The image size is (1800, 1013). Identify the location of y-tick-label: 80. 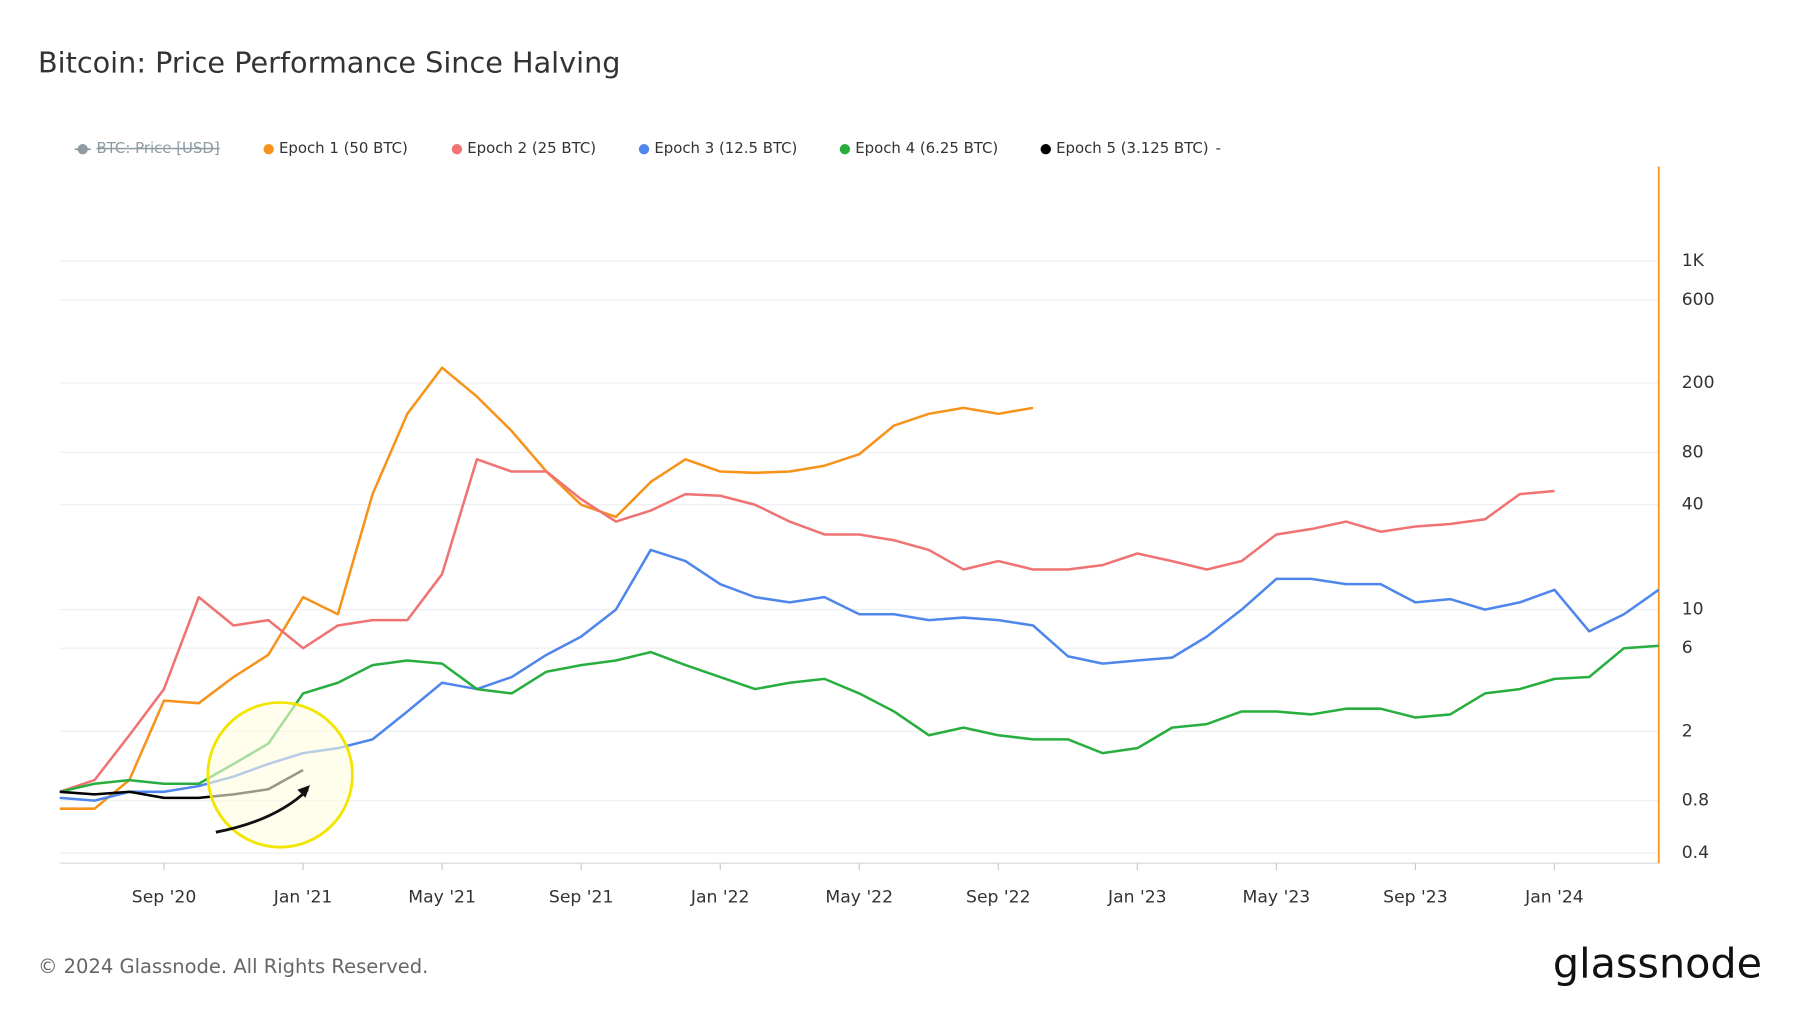
(1693, 452).